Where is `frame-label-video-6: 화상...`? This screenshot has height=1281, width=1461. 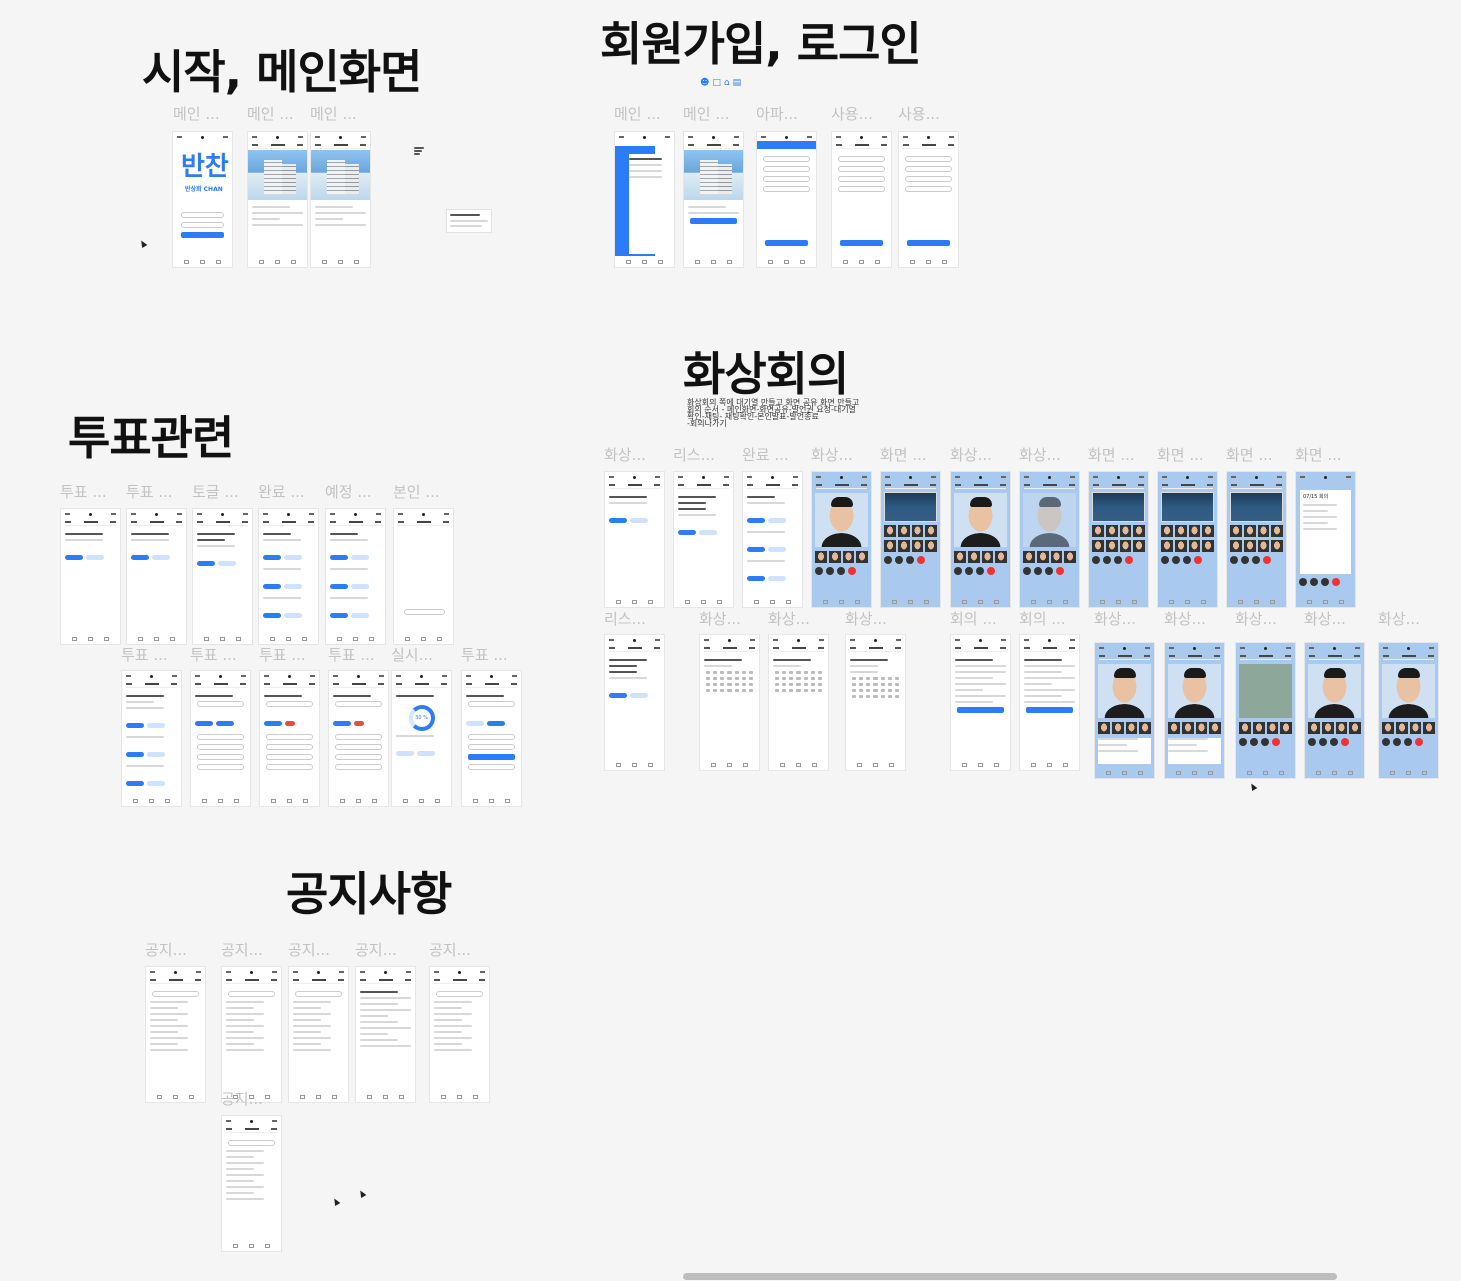
frame-label-video-6: 화상... is located at coordinates (971, 455).